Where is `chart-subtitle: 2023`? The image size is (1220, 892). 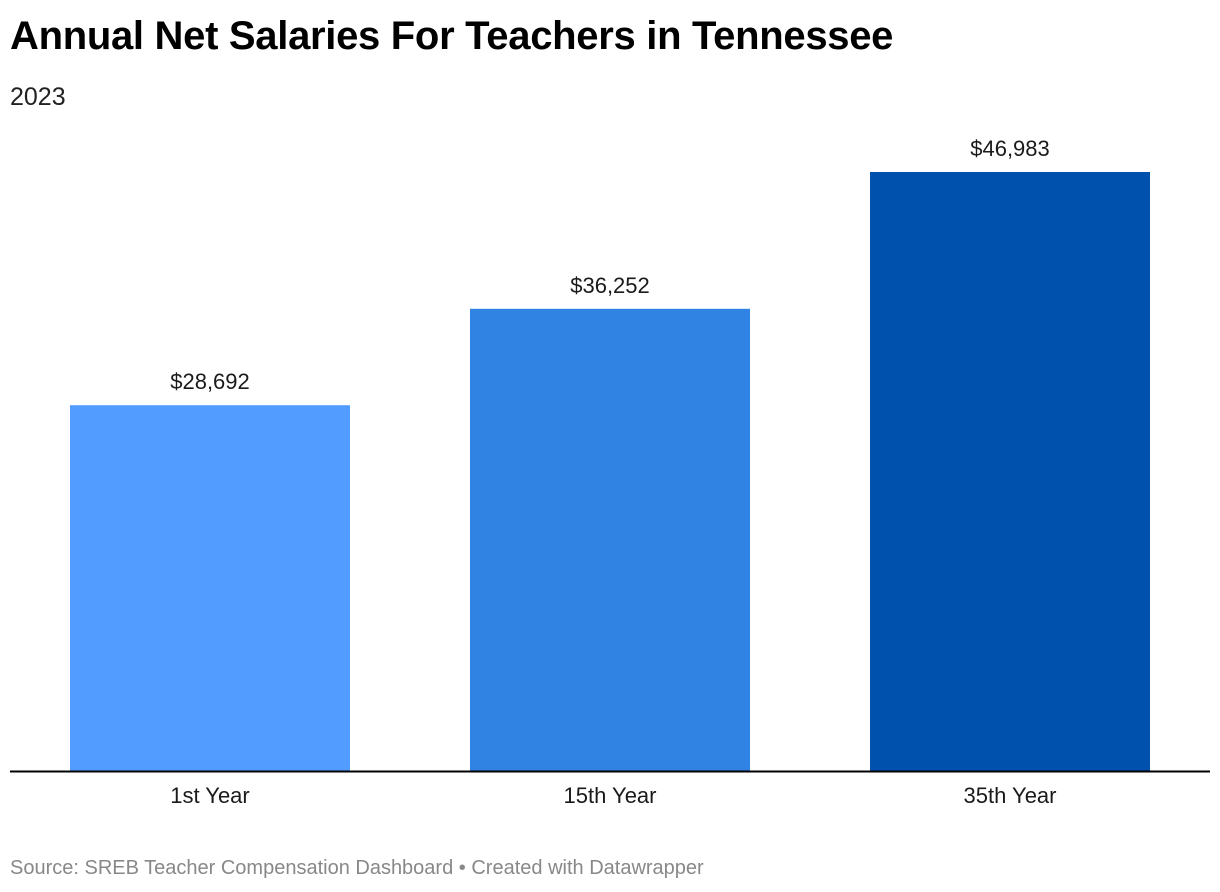 chart-subtitle: 2023 is located at coordinates (38, 97).